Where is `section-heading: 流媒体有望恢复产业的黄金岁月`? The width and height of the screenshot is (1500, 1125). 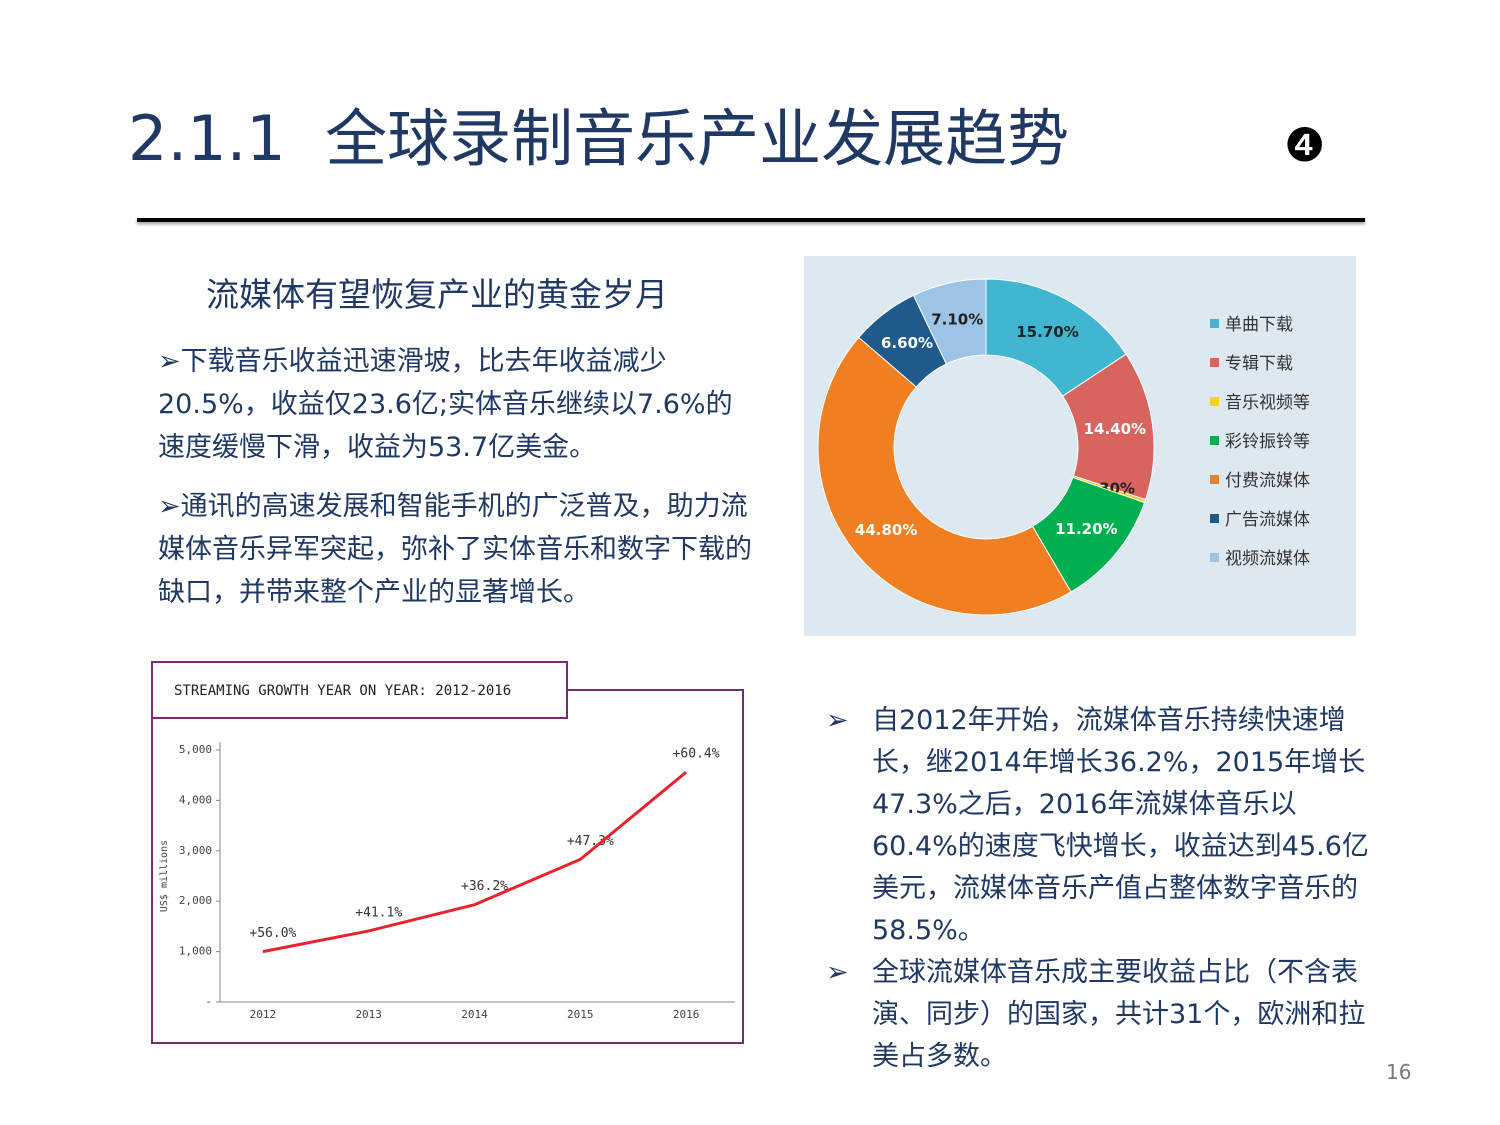 section-heading: 流媒体有望恢复产业的黄金岁月 is located at coordinates (437, 294).